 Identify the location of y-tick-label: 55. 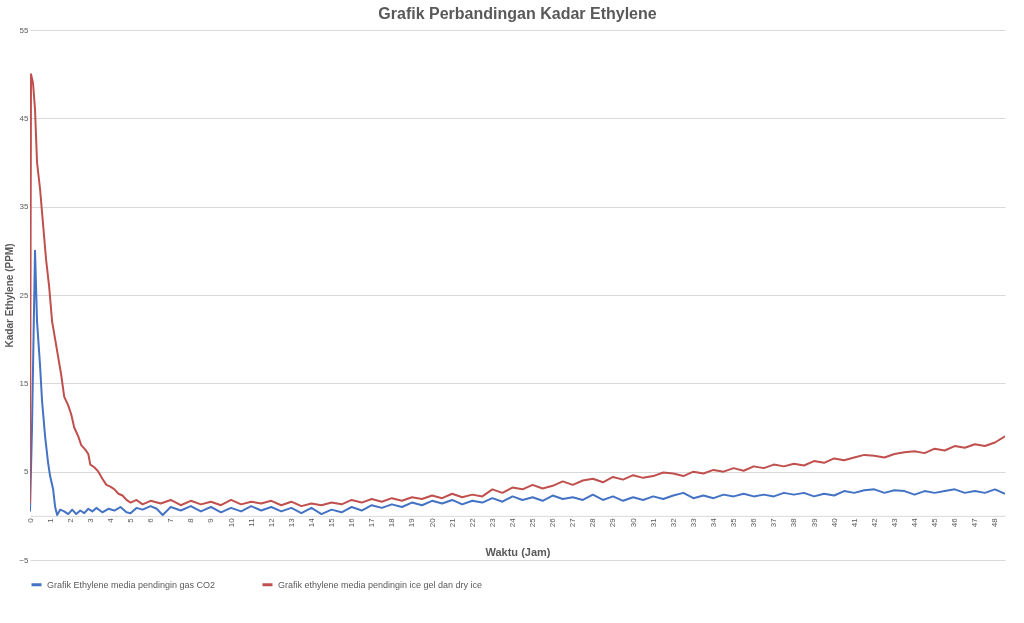
(24, 30).